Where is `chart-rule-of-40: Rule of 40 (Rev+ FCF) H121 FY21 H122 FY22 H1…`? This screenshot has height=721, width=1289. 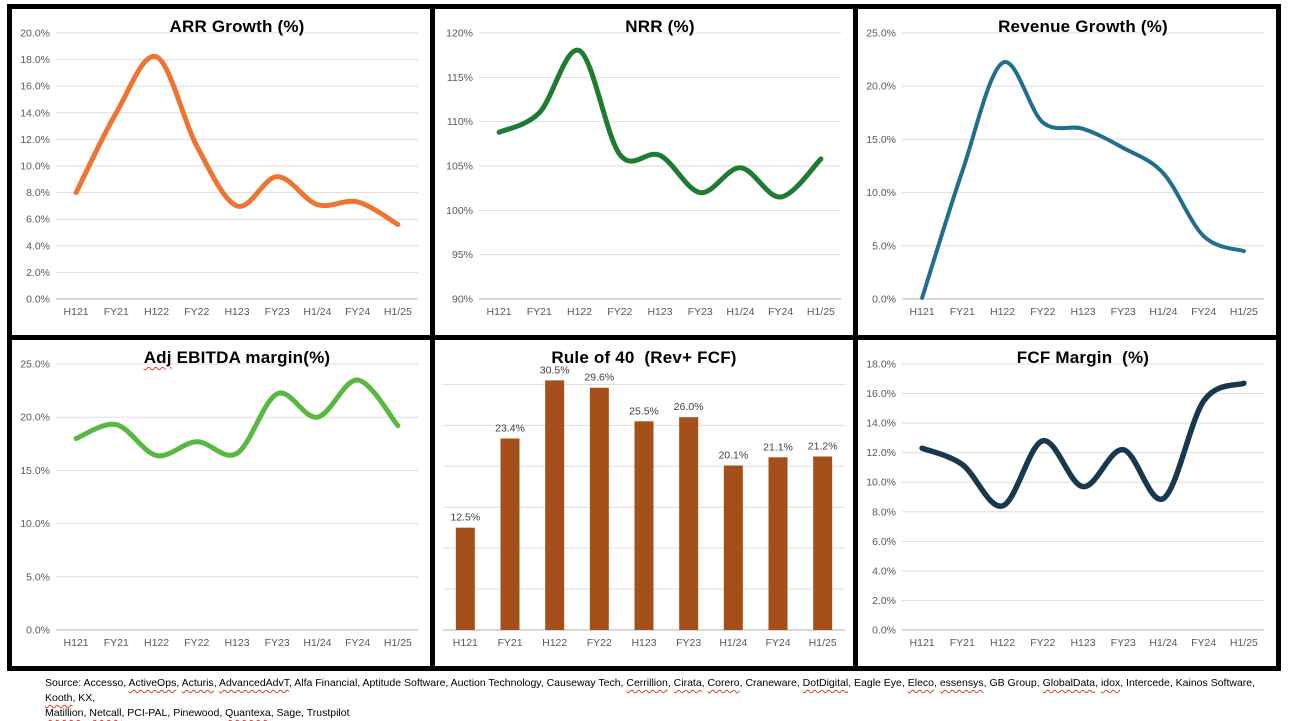
chart-rule-of-40: Rule of 40 (Rev+ FCF) H121 FY21 H122 FY22 H1… is located at coordinates (644, 503).